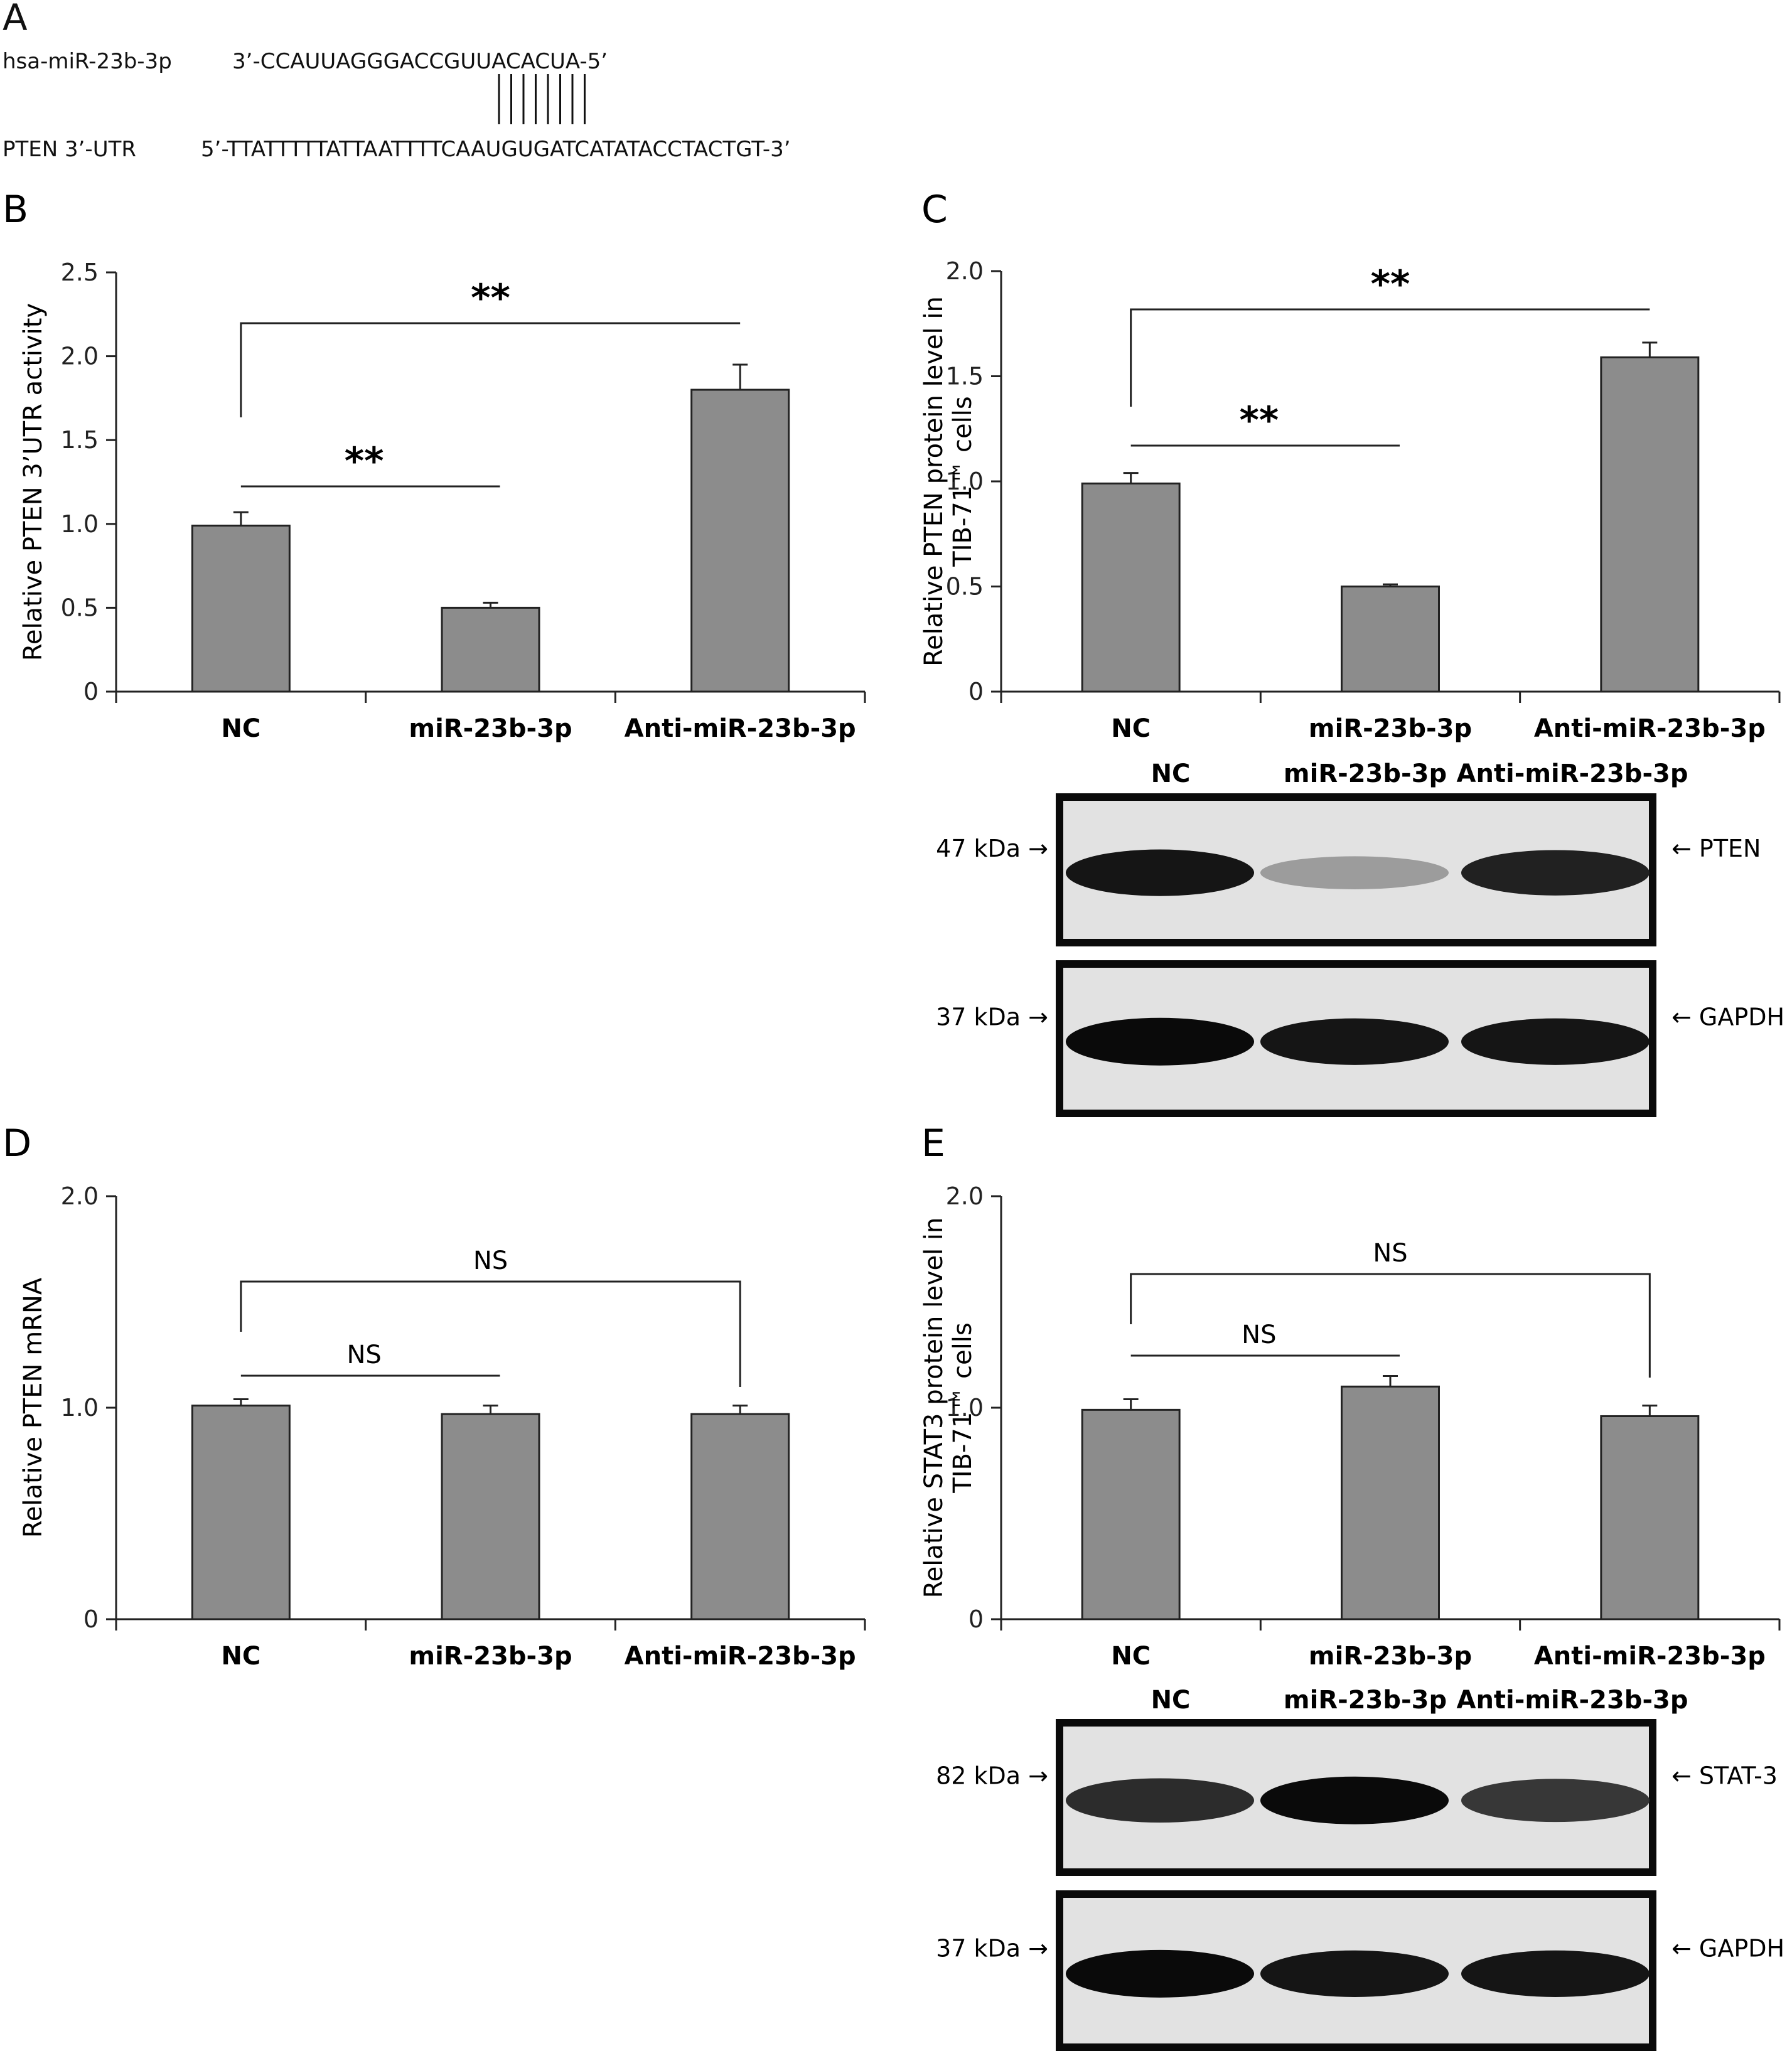 The image size is (1792, 2051). What do you see at coordinates (33, 1408) in the screenshot?
I see `y-axis-label: Relative PTEN mRNA` at bounding box center [33, 1408].